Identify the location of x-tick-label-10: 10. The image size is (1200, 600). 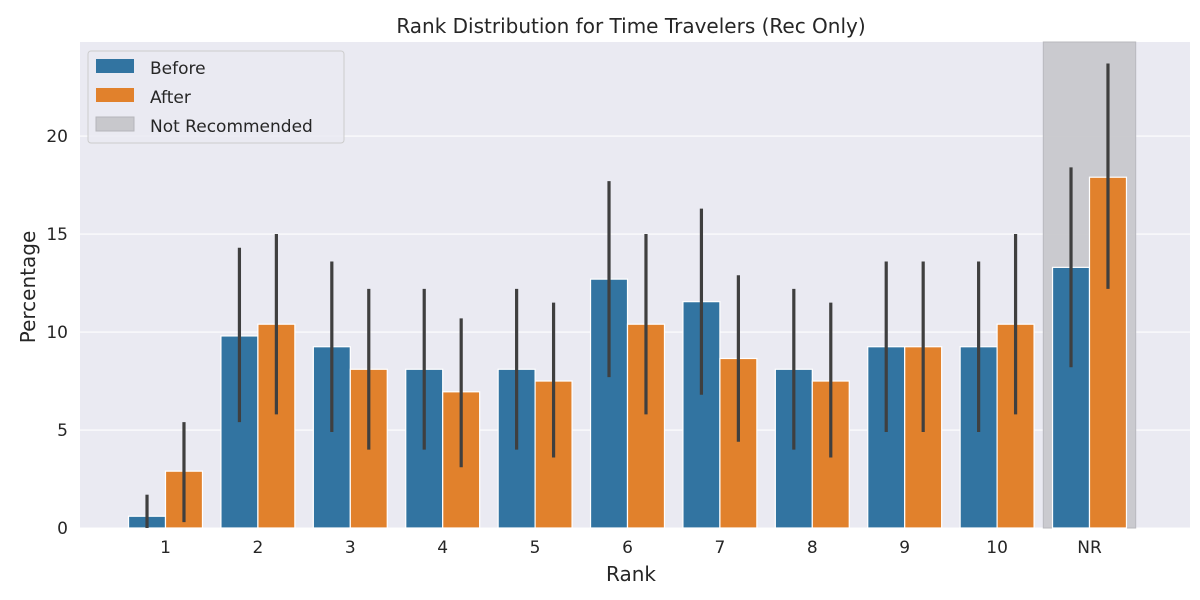
(997, 548).